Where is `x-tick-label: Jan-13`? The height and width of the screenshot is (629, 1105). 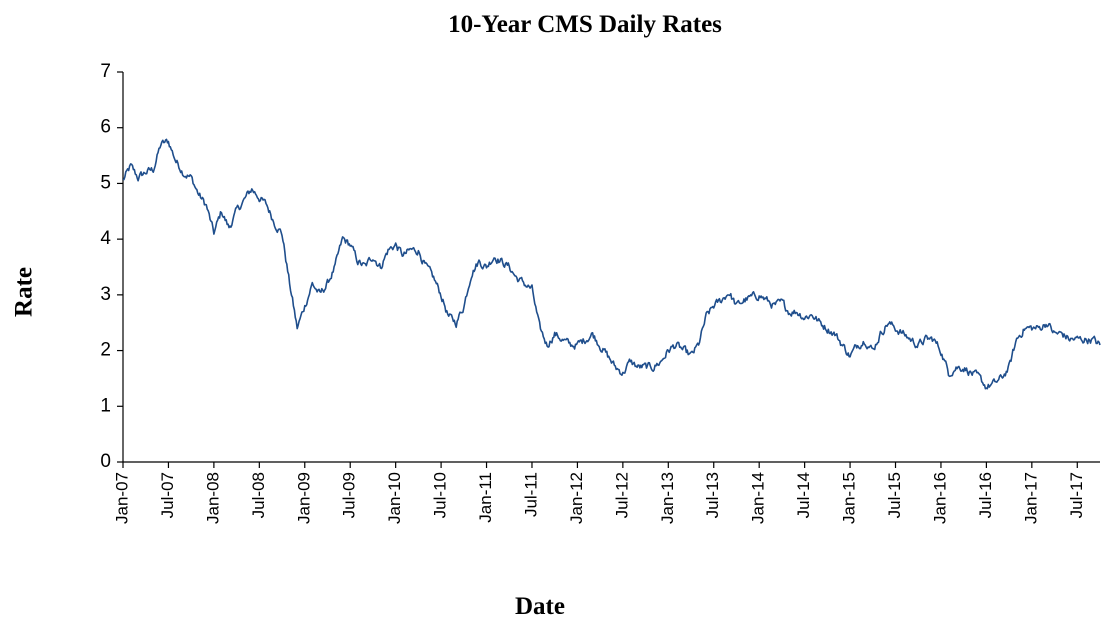
x-tick-label: Jan-13 is located at coordinates (667, 498).